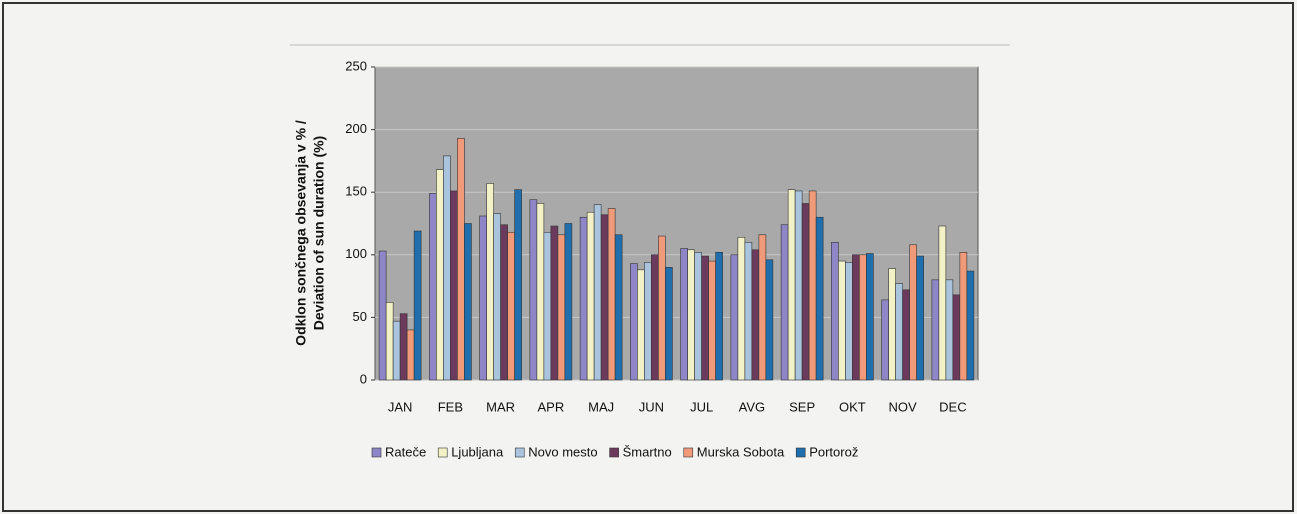 This screenshot has height=514, width=1297. What do you see at coordinates (651, 406) in the screenshot?
I see `x-tick-label: JUN` at bounding box center [651, 406].